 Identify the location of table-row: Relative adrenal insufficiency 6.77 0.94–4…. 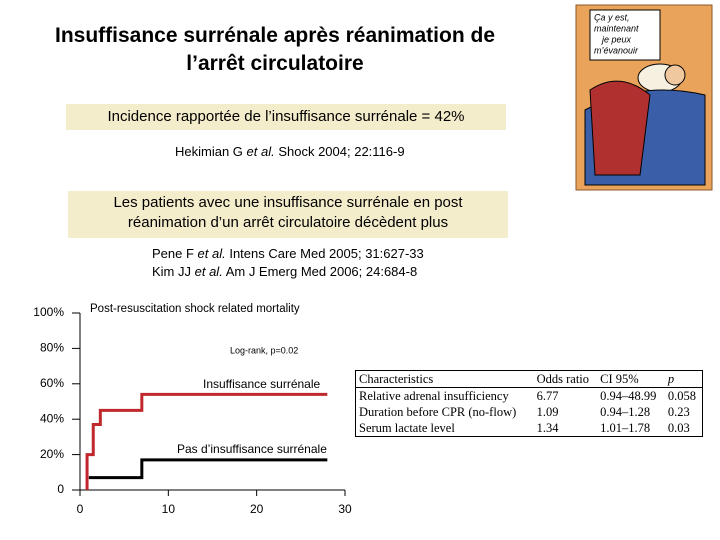
(529, 396).